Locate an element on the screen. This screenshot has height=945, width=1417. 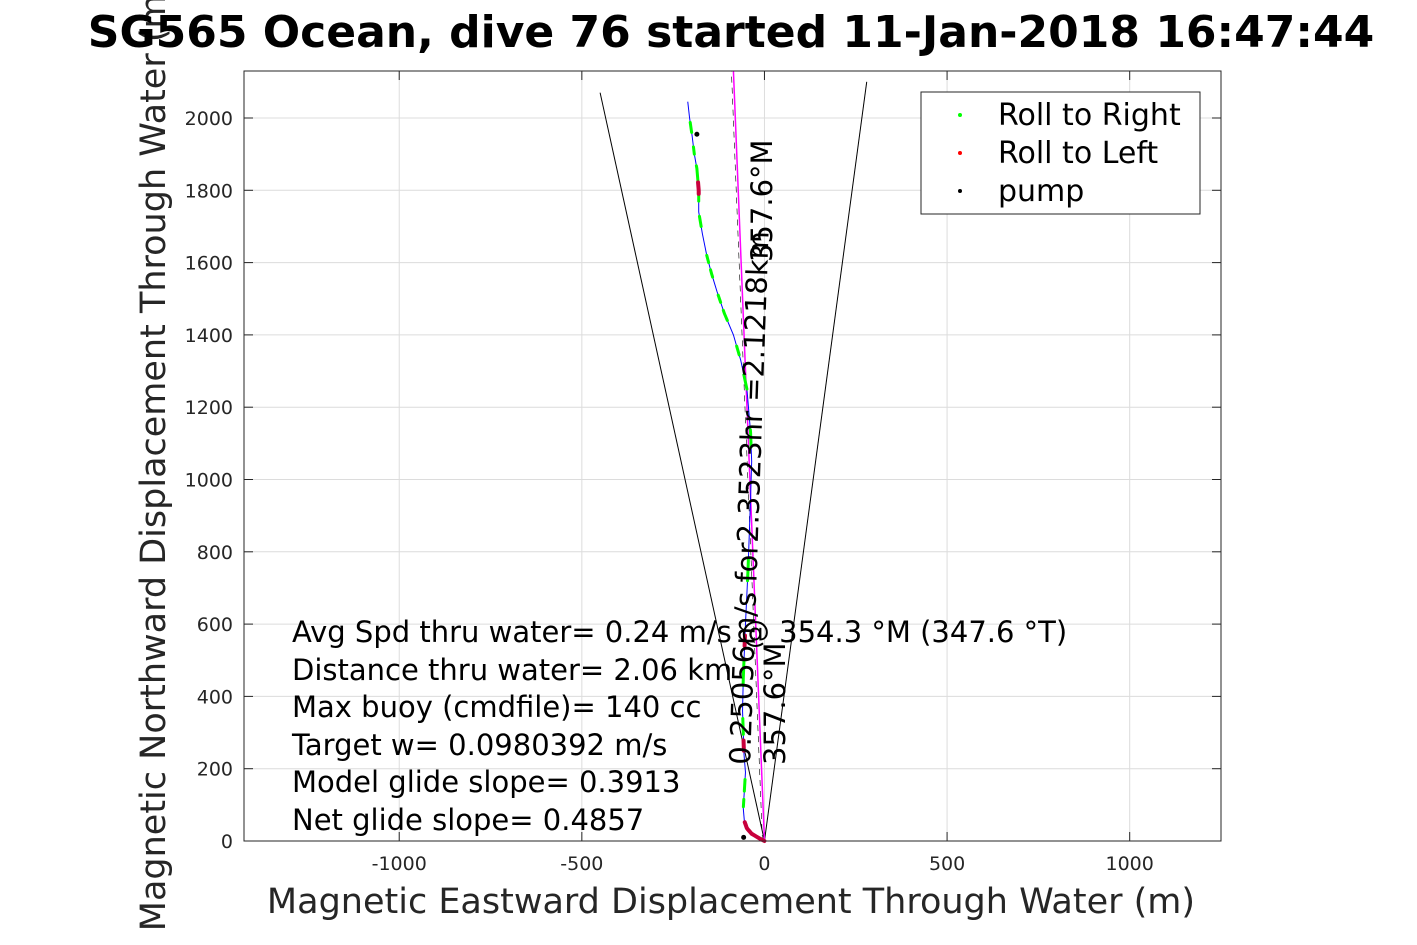
x-tick-labels: -1000 -500 0 500 1000 is located at coordinates (763, 864).